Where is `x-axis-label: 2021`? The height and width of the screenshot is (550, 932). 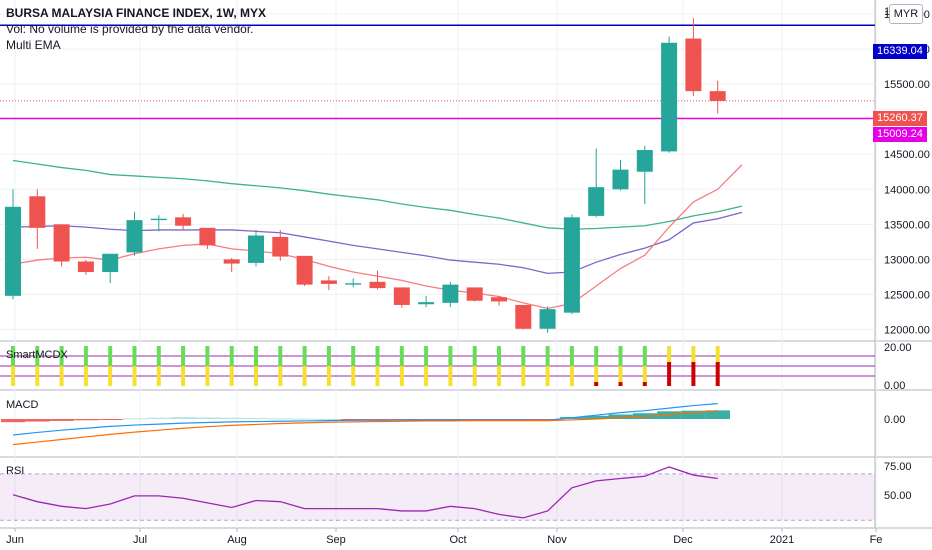
x-axis-label: 2021 is located at coordinates (782, 540).